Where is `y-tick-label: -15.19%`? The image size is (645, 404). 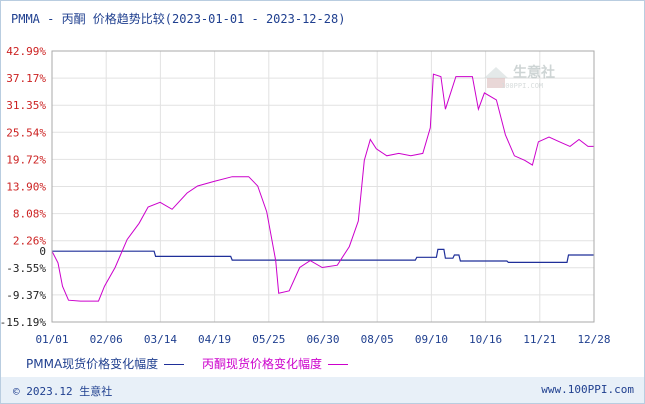
y-tick-label: -15.19% is located at coordinates (23, 322).